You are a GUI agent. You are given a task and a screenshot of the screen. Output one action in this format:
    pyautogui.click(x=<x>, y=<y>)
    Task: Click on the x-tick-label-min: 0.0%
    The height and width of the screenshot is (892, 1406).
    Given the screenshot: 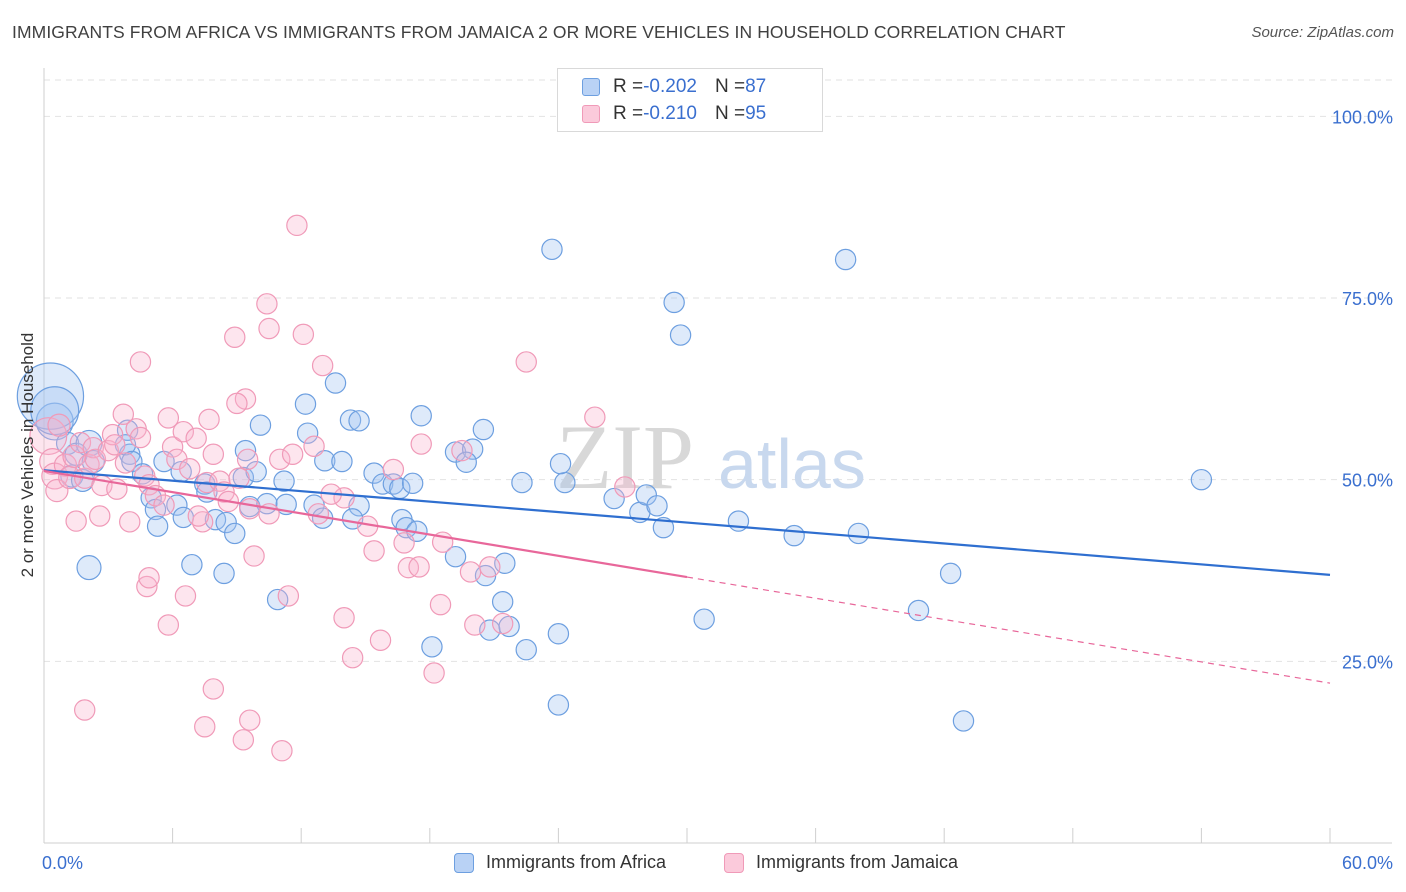 What is the action you would take?
    pyautogui.click(x=62, y=863)
    